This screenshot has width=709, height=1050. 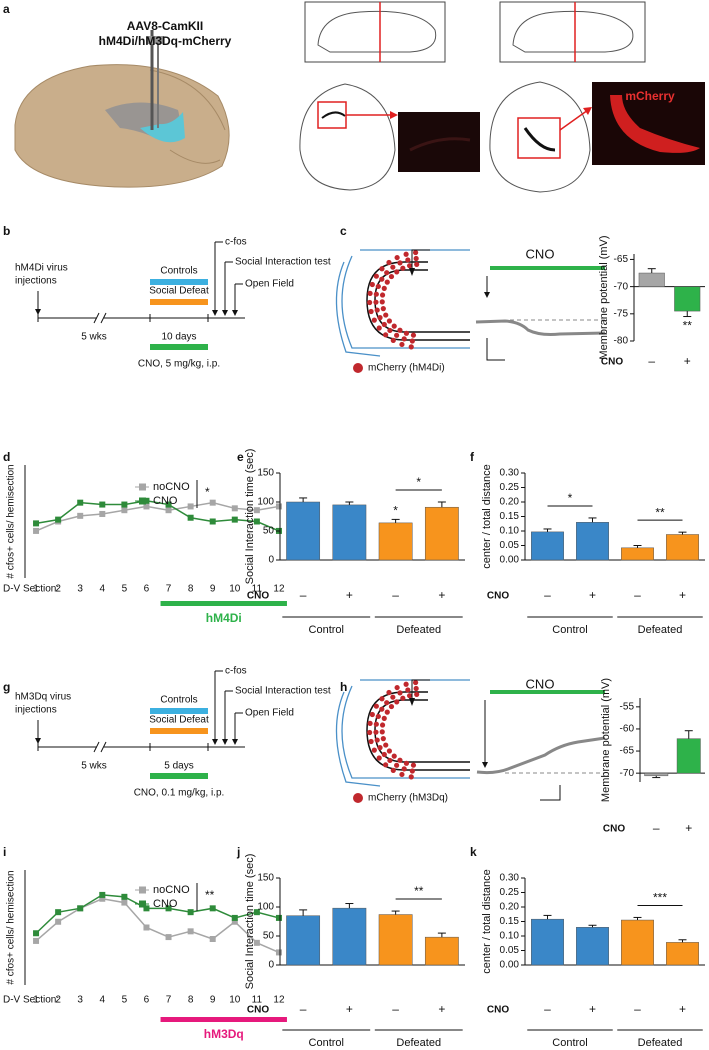 What do you see at coordinates (269, 713) in the screenshot?
I see `event-label: Open Field` at bounding box center [269, 713].